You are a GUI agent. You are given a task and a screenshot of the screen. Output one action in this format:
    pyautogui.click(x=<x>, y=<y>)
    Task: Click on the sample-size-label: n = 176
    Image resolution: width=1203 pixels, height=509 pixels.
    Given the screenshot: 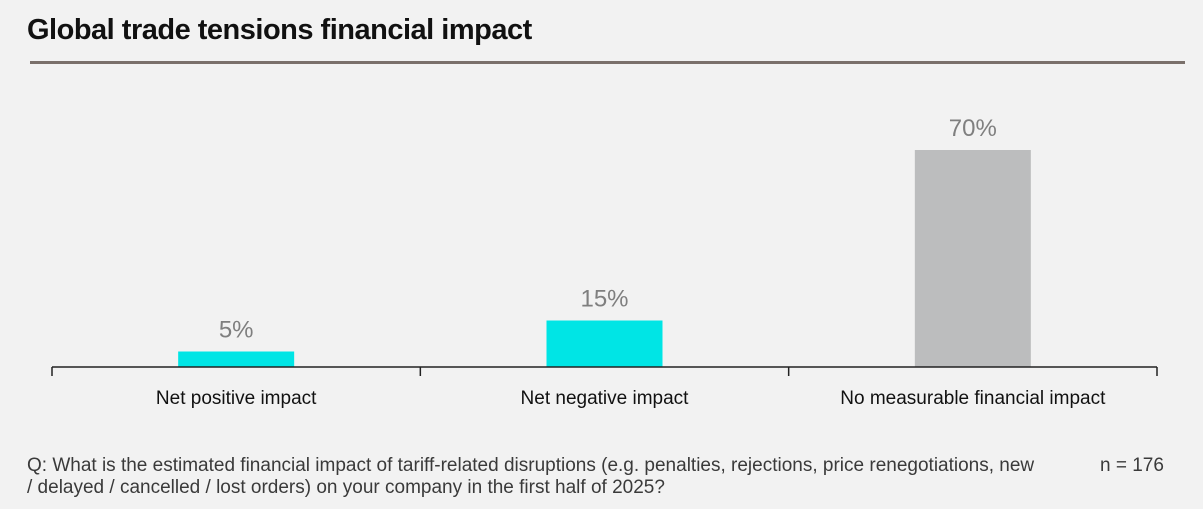 What is the action you would take?
    pyautogui.click(x=1132, y=465)
    